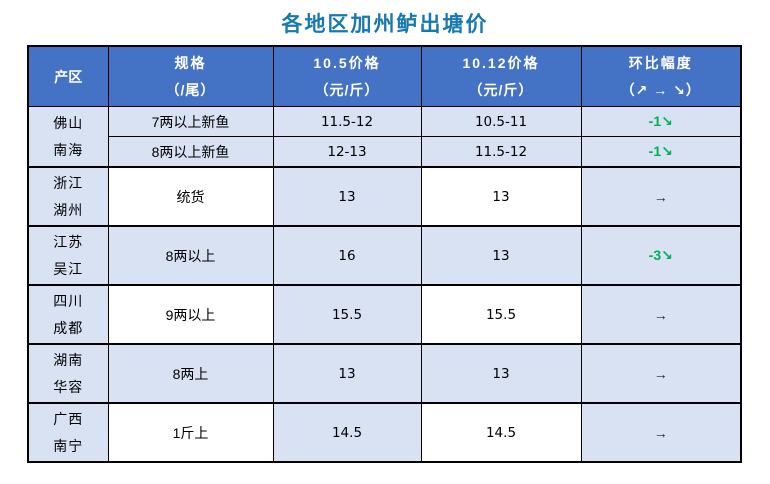  I want to click on region-cell-hunan-huarong: 湖南 华容, so click(68, 373).